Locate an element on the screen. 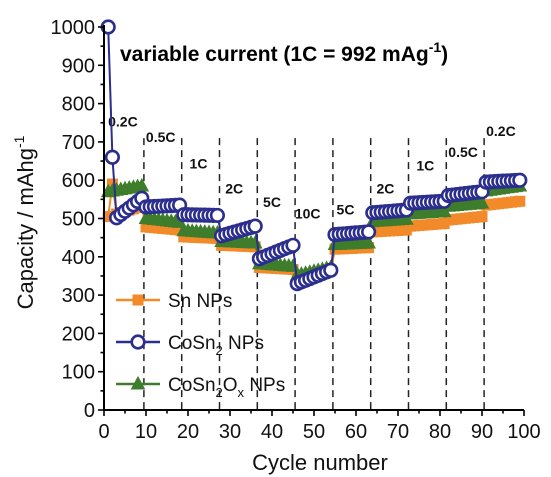 The width and height of the screenshot is (551, 477). rate-label-9: 0.5C is located at coordinates (463, 152).